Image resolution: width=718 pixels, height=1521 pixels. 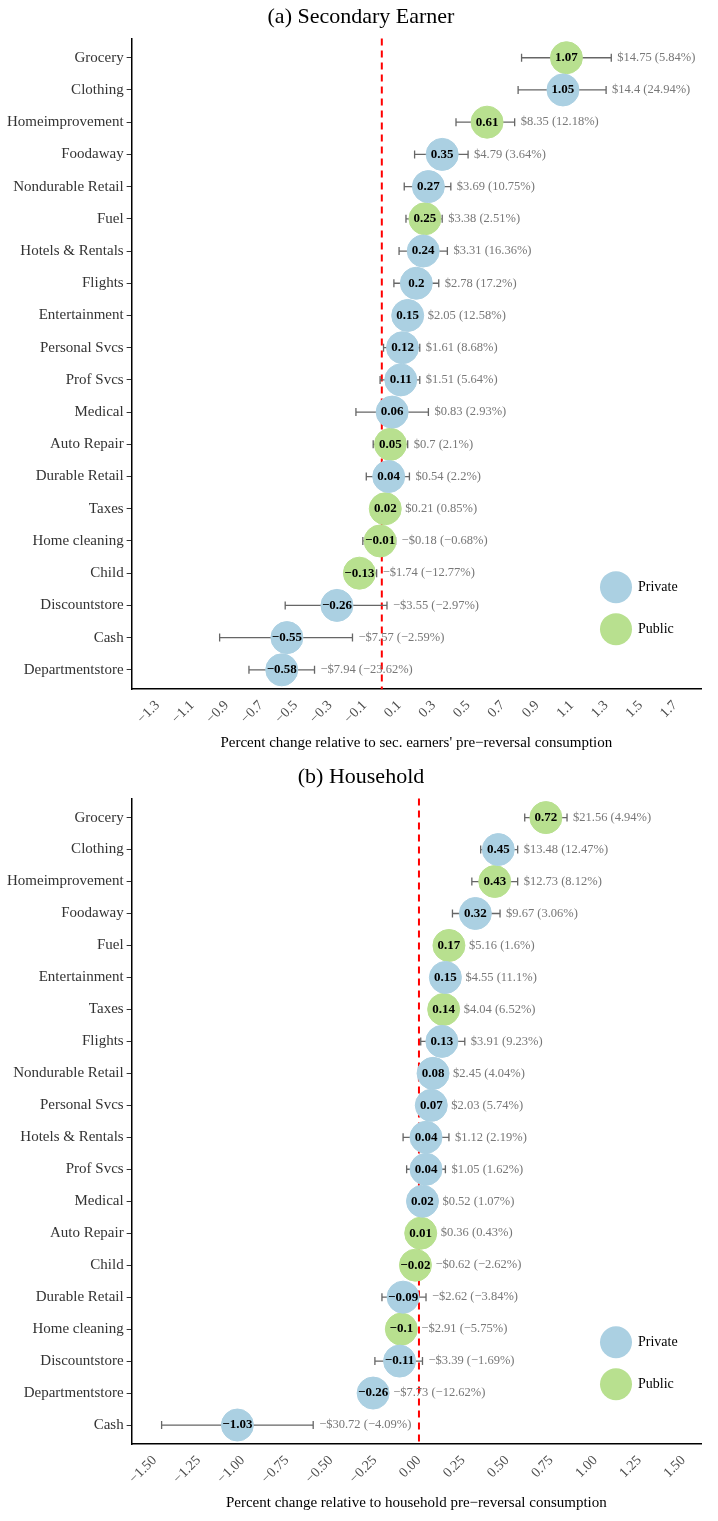 What do you see at coordinates (182, 711) in the screenshot?
I see `x-tick-label: −1.1` at bounding box center [182, 711].